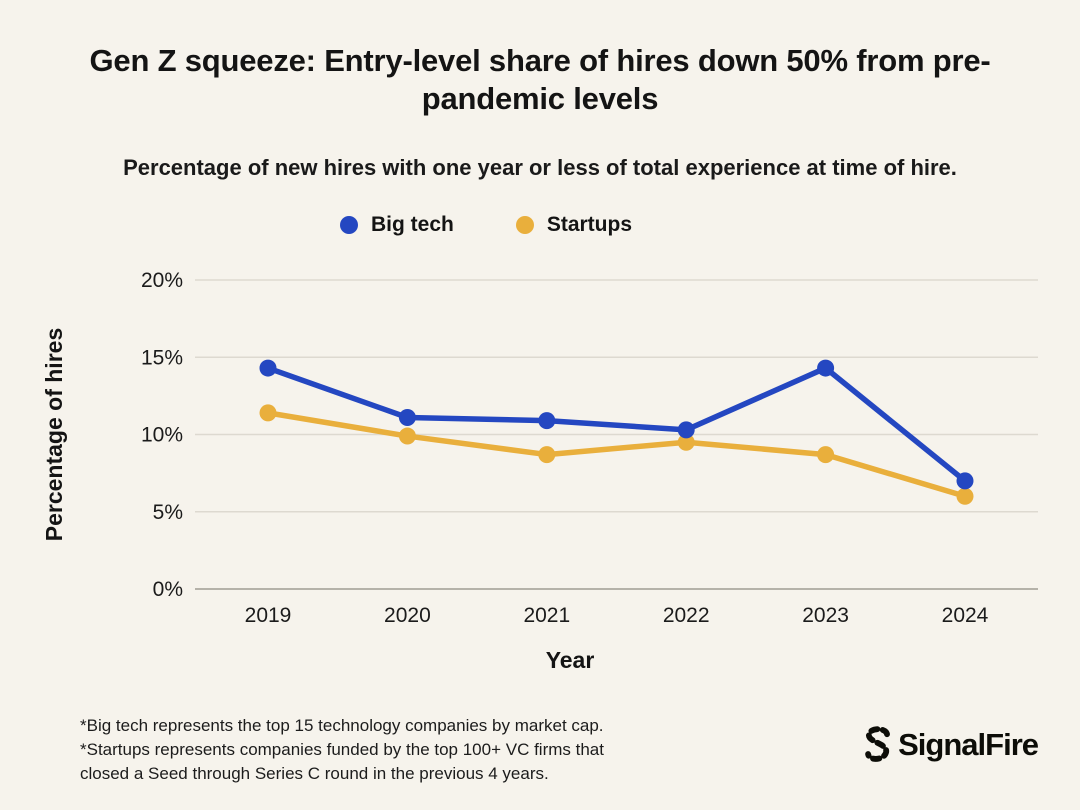  I want to click on x-tick-label: 2023, so click(825, 615).